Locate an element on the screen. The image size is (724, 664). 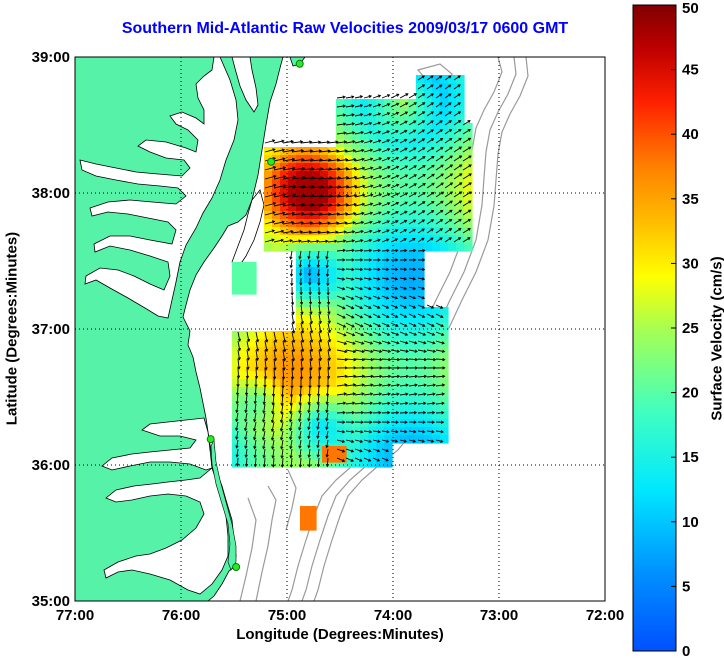
colorbar-tick-label: 15 is located at coordinates (690, 457).